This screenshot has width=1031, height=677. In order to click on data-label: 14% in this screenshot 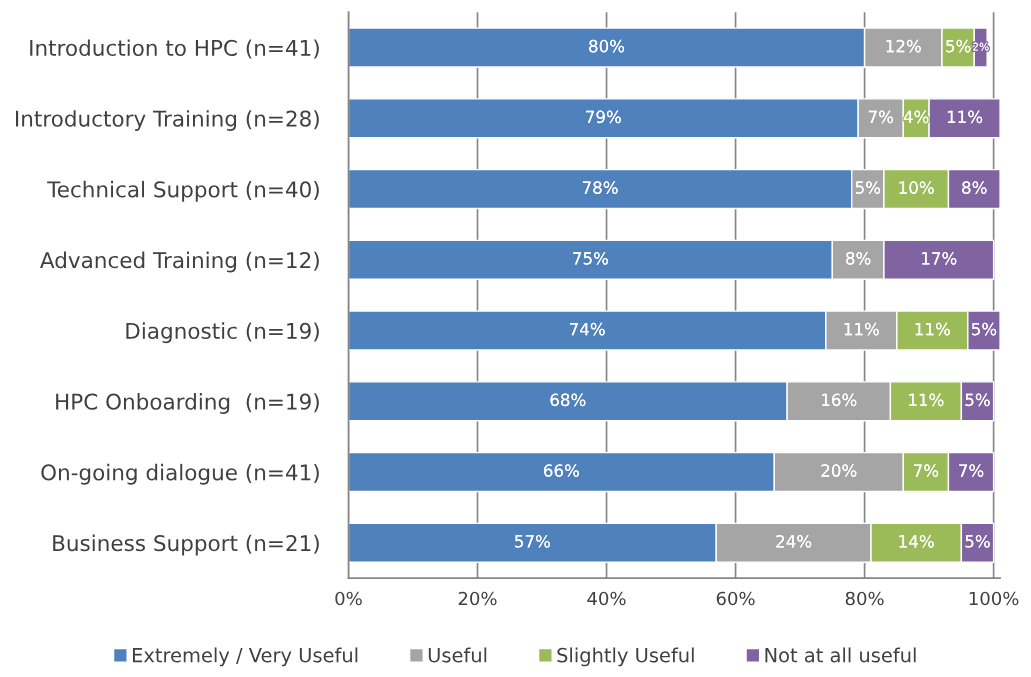, I will do `click(916, 541)`.